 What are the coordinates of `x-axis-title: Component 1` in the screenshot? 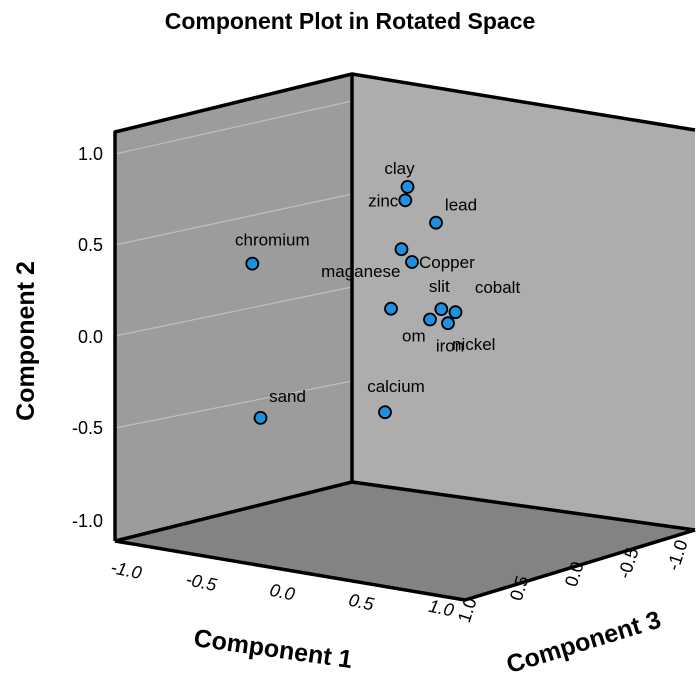 It's located at (273, 649).